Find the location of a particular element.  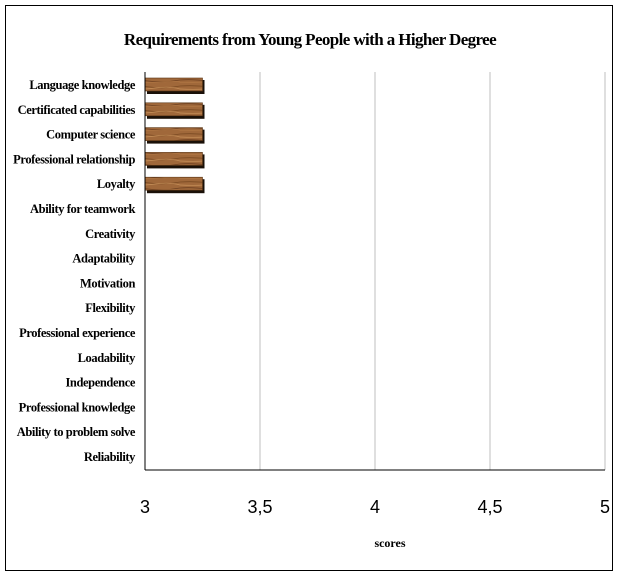

y-category-label: Ability to problem solve is located at coordinates (76, 432).